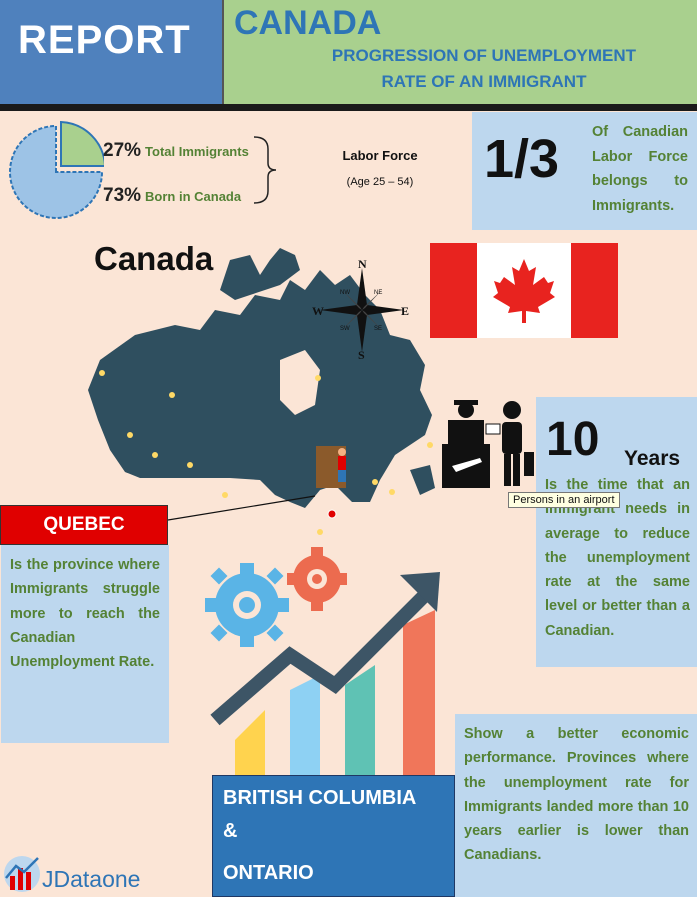 This screenshot has height=897, width=697. Describe the element at coordinates (247, 605) in the screenshot. I see `blue-gear` at that location.